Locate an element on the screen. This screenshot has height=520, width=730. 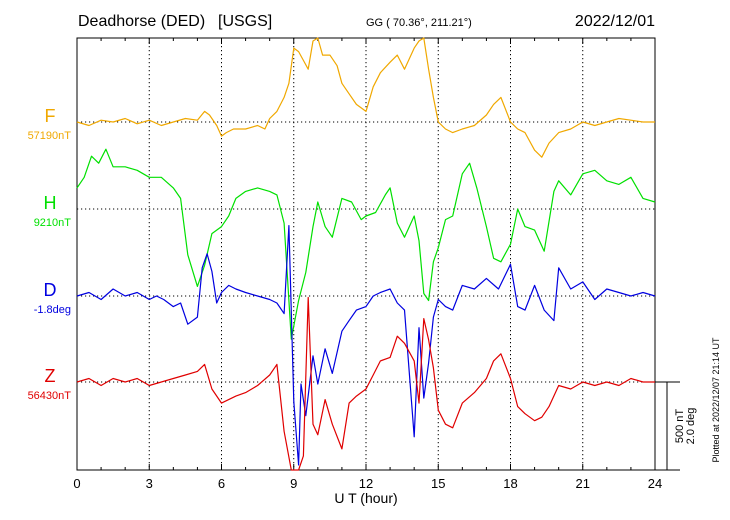
component-label-z: Z is located at coordinates (50, 376).